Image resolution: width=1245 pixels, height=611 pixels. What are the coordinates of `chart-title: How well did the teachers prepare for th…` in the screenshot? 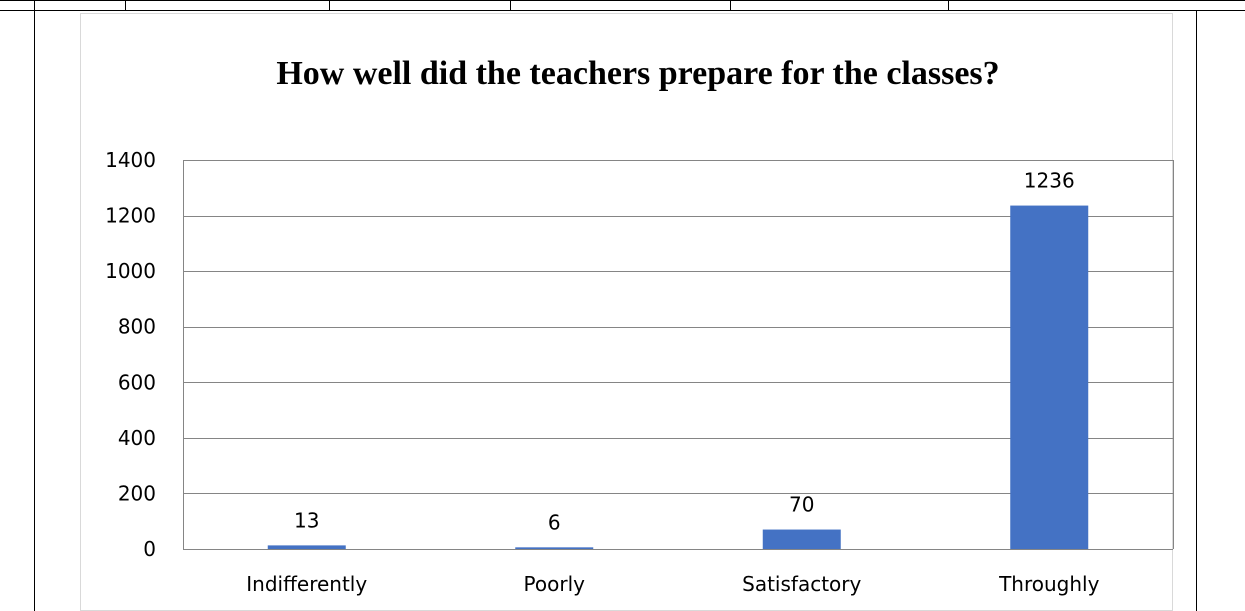 It's located at (637, 73).